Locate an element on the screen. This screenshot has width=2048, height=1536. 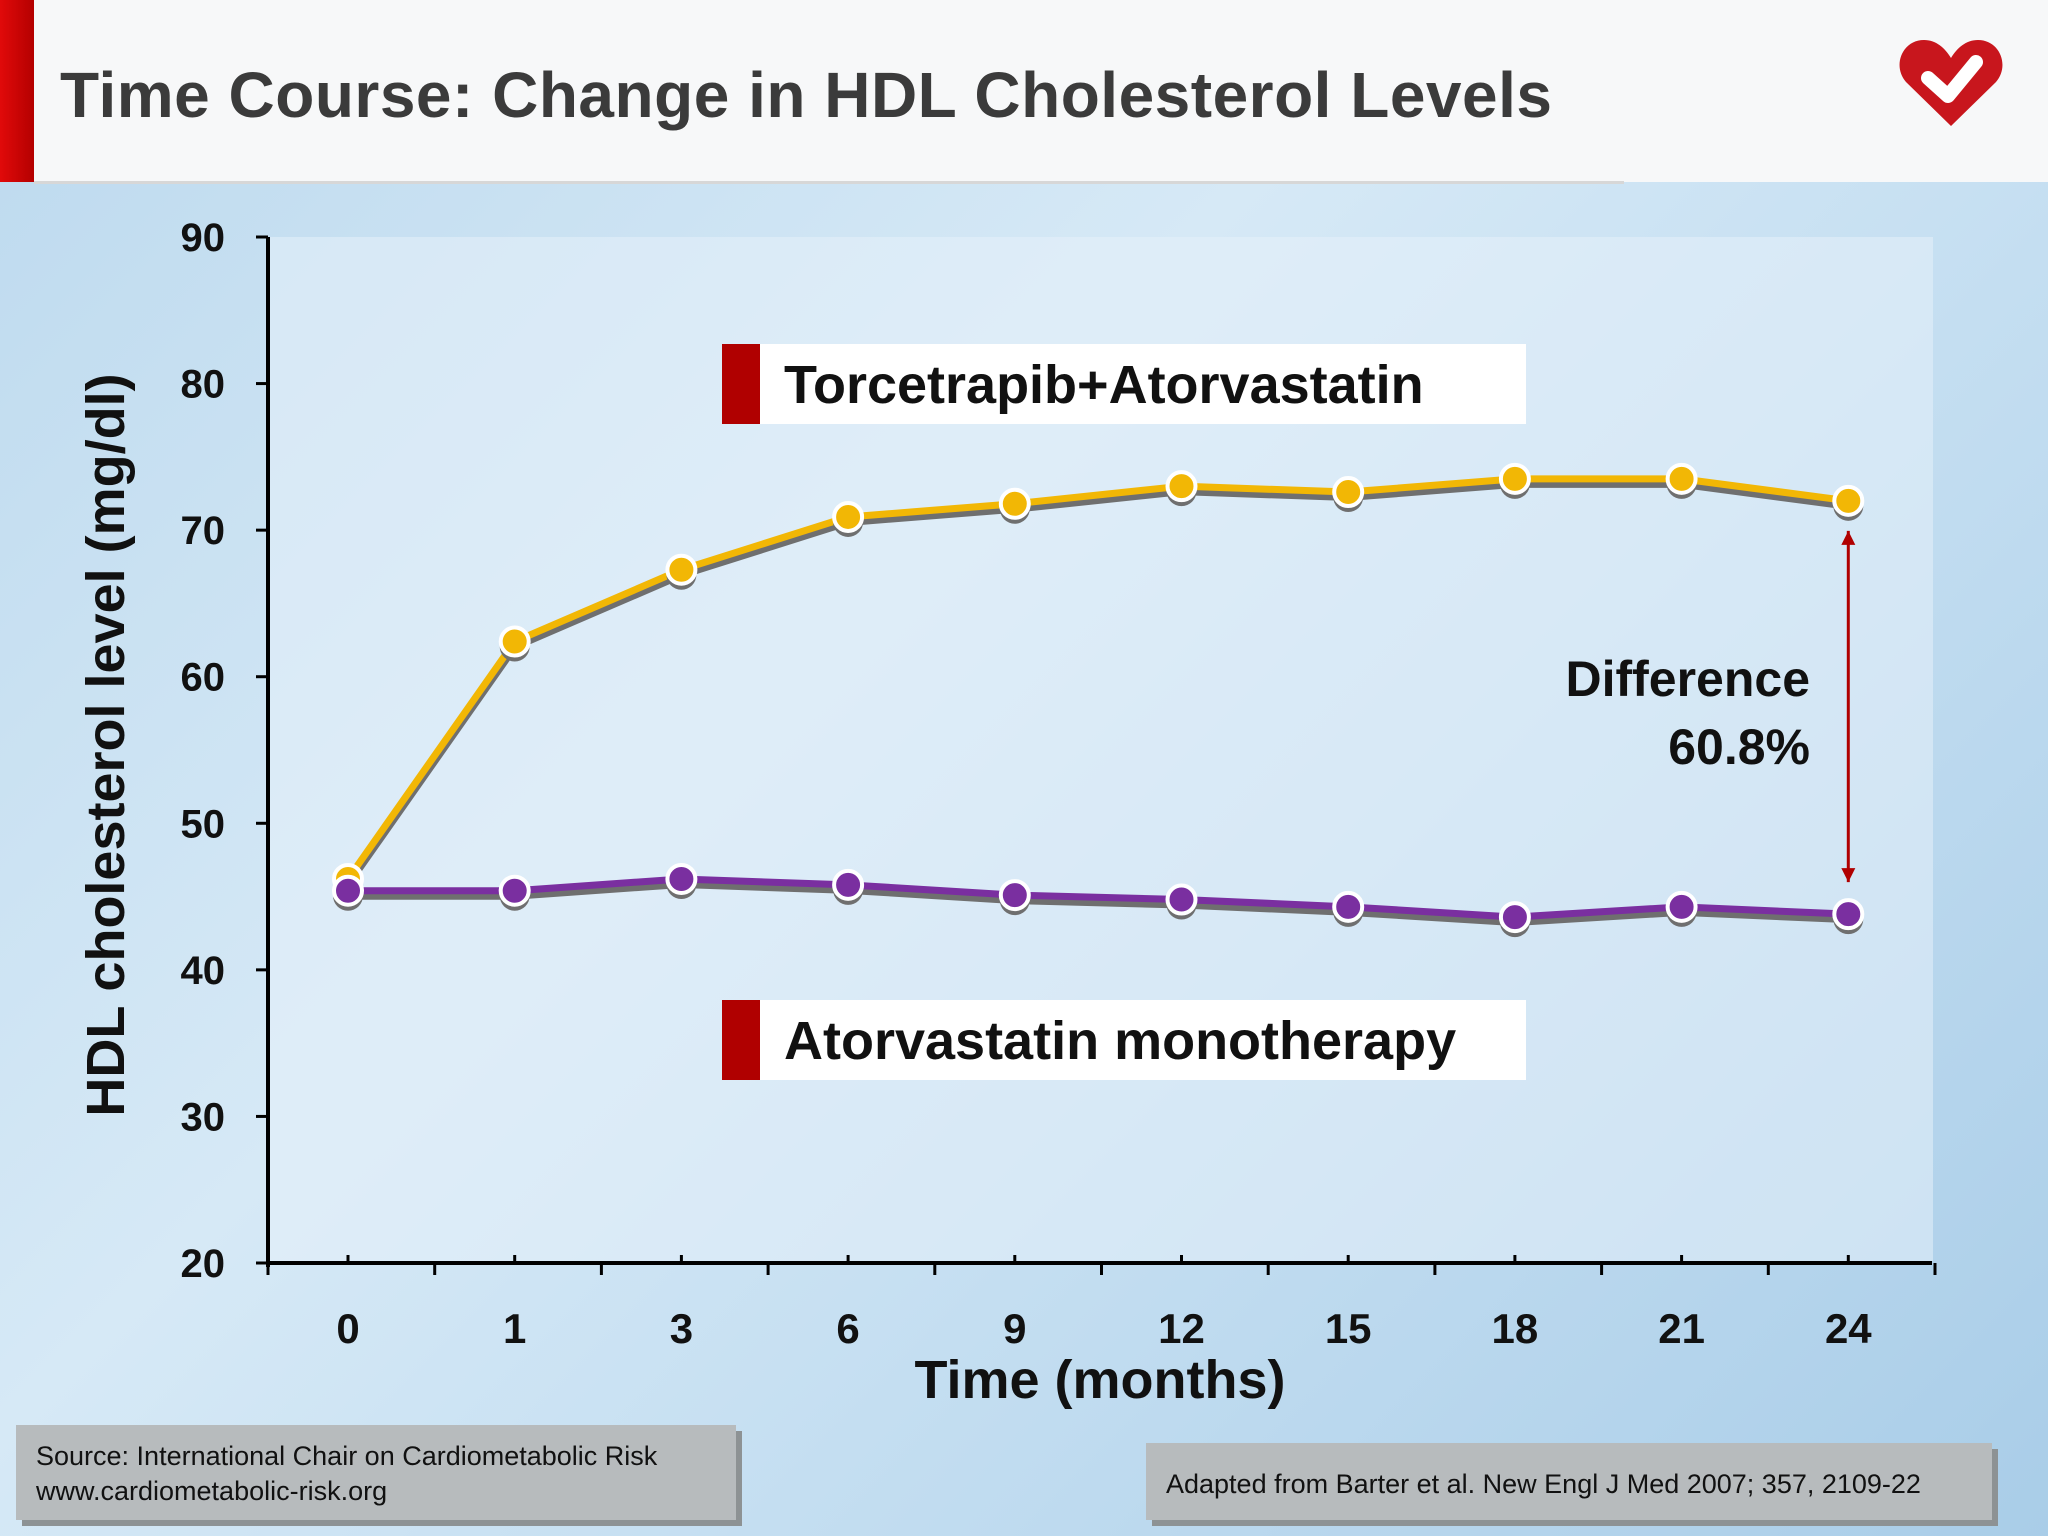
source-url: www.cardiometabolic-risk.org is located at coordinates (212, 1491).